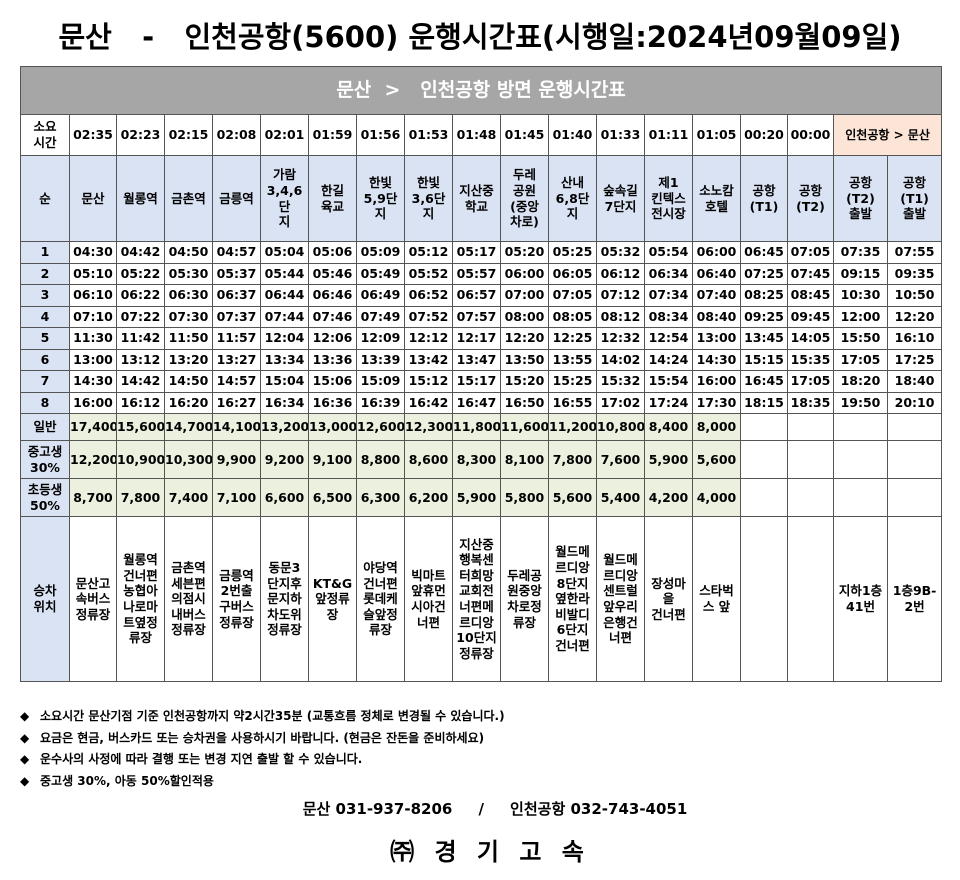 The image size is (960, 880). I want to click on time-cell: 19:50, so click(860, 402).